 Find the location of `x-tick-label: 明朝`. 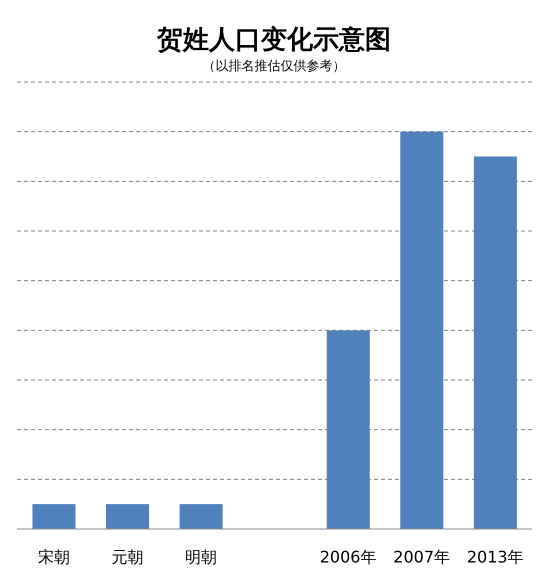

x-tick-label: 明朝 is located at coordinates (200, 556).